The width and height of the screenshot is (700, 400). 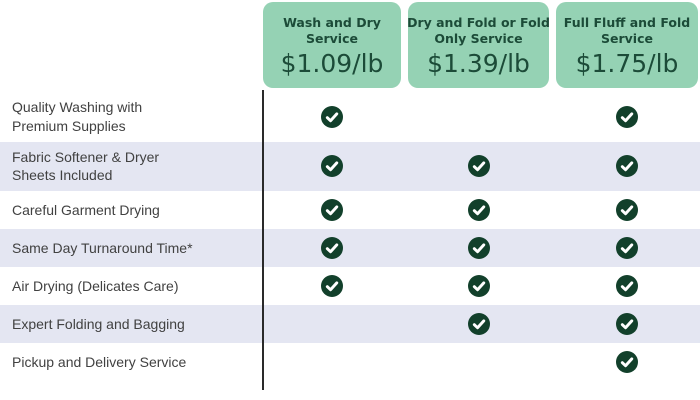 I want to click on feature-row: Fabric Softener & Dryer Sheets Included, so click(x=350, y=166).